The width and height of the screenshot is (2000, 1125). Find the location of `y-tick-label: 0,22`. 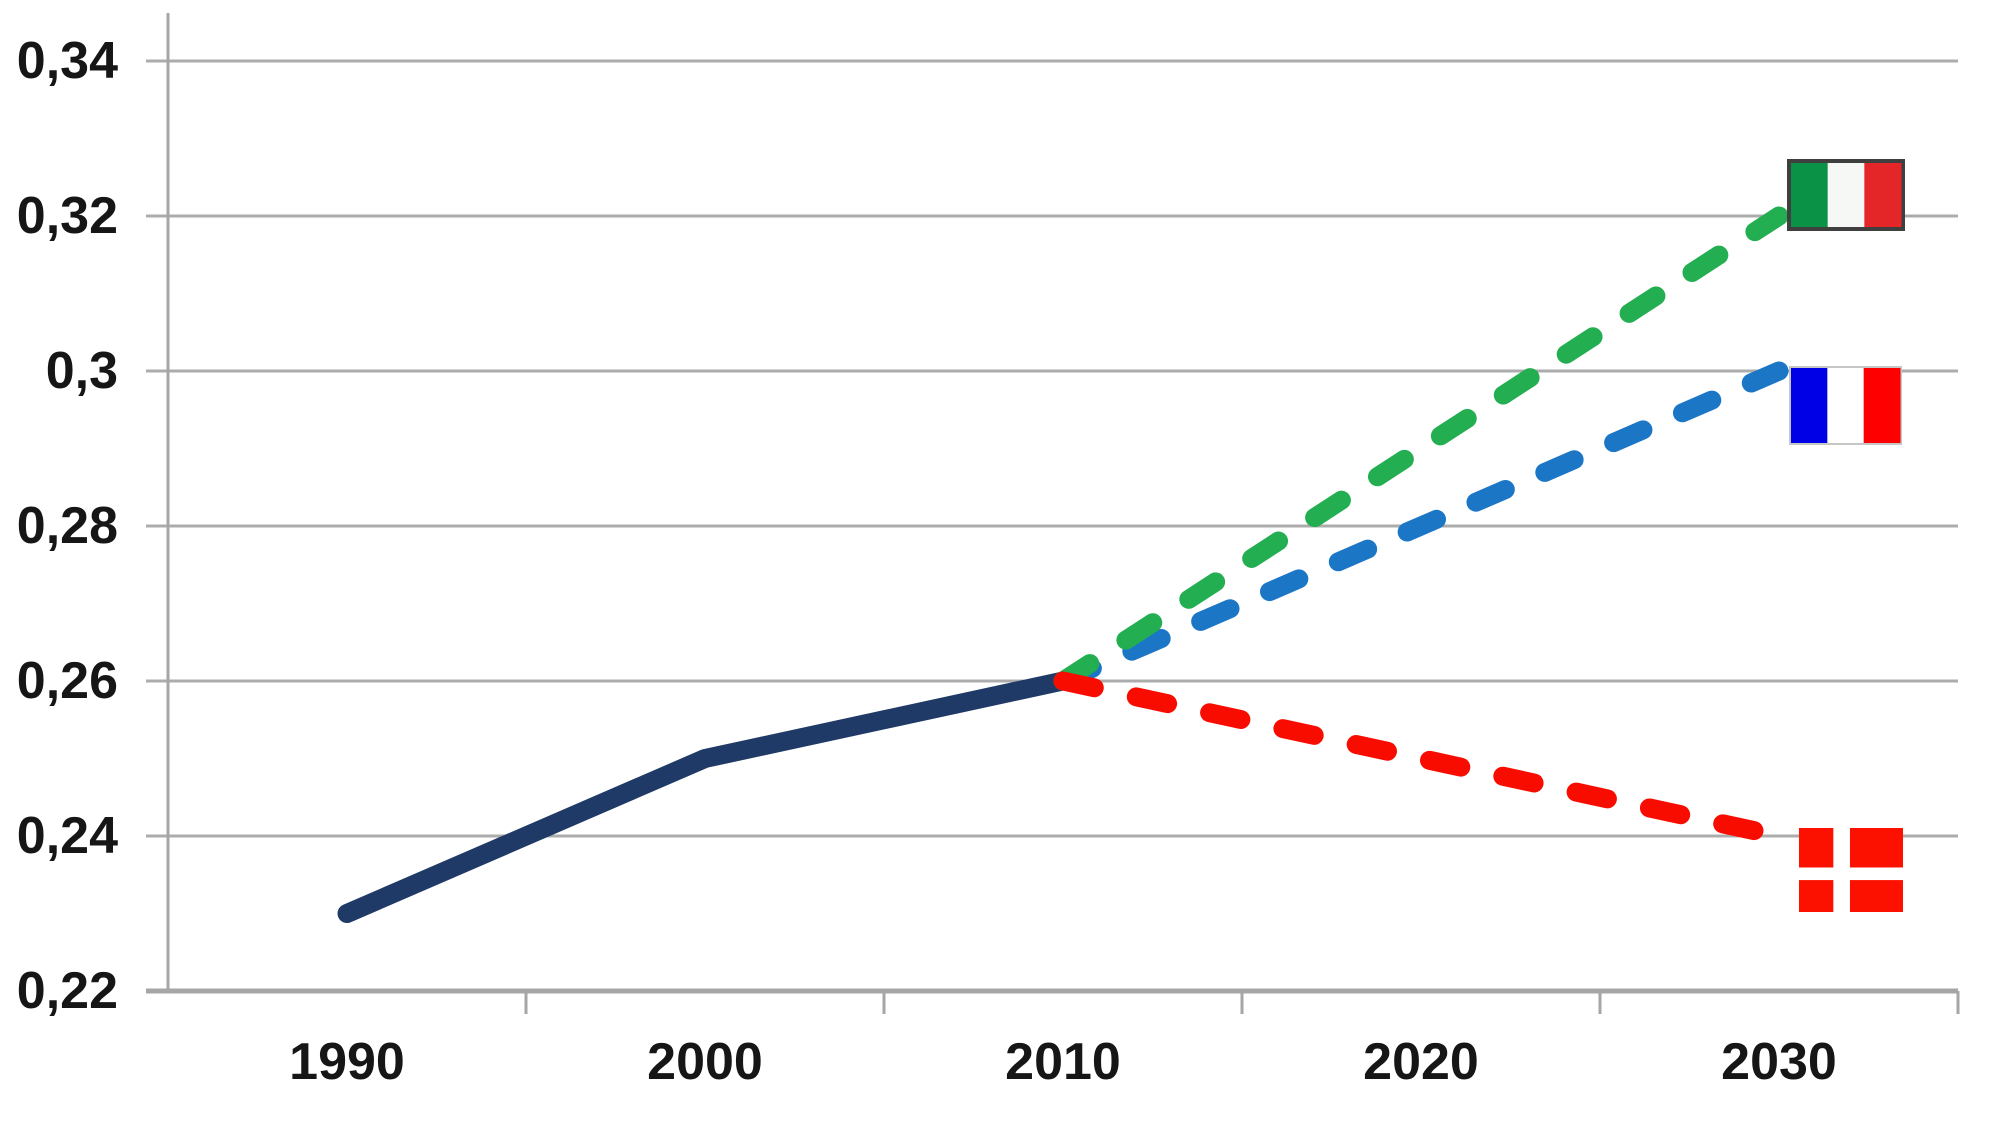

y-tick-label: 0,22 is located at coordinates (67, 991).